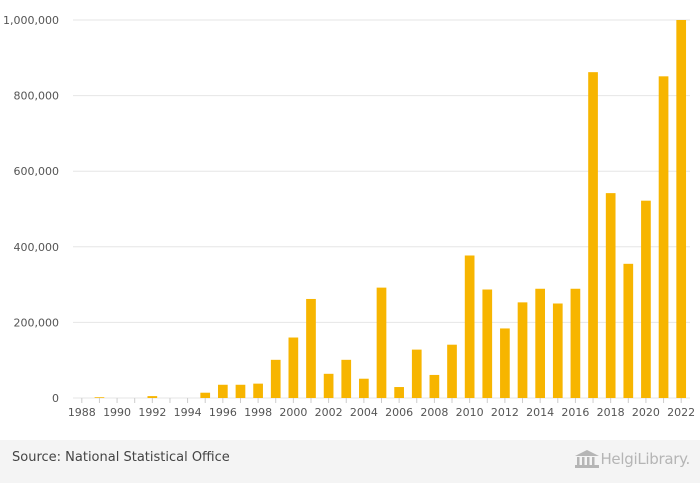 The width and height of the screenshot is (700, 483). Describe the element at coordinates (275, 378) in the screenshot. I see `bar-1999` at that location.